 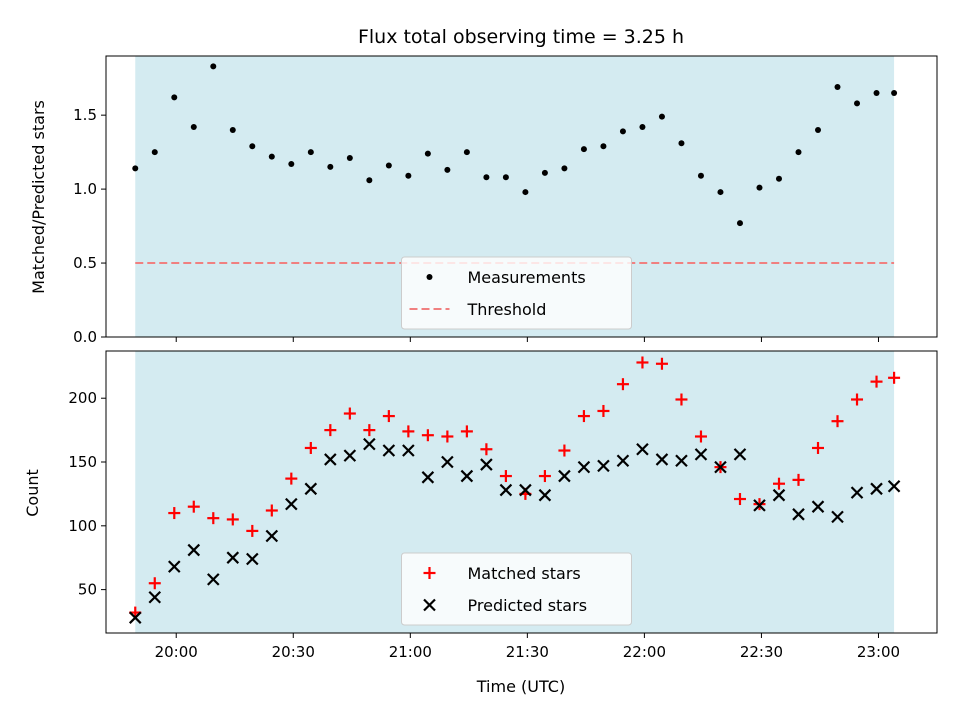 What do you see at coordinates (176, 652) in the screenshot?
I see `x-tick-label: 20:00` at bounding box center [176, 652].